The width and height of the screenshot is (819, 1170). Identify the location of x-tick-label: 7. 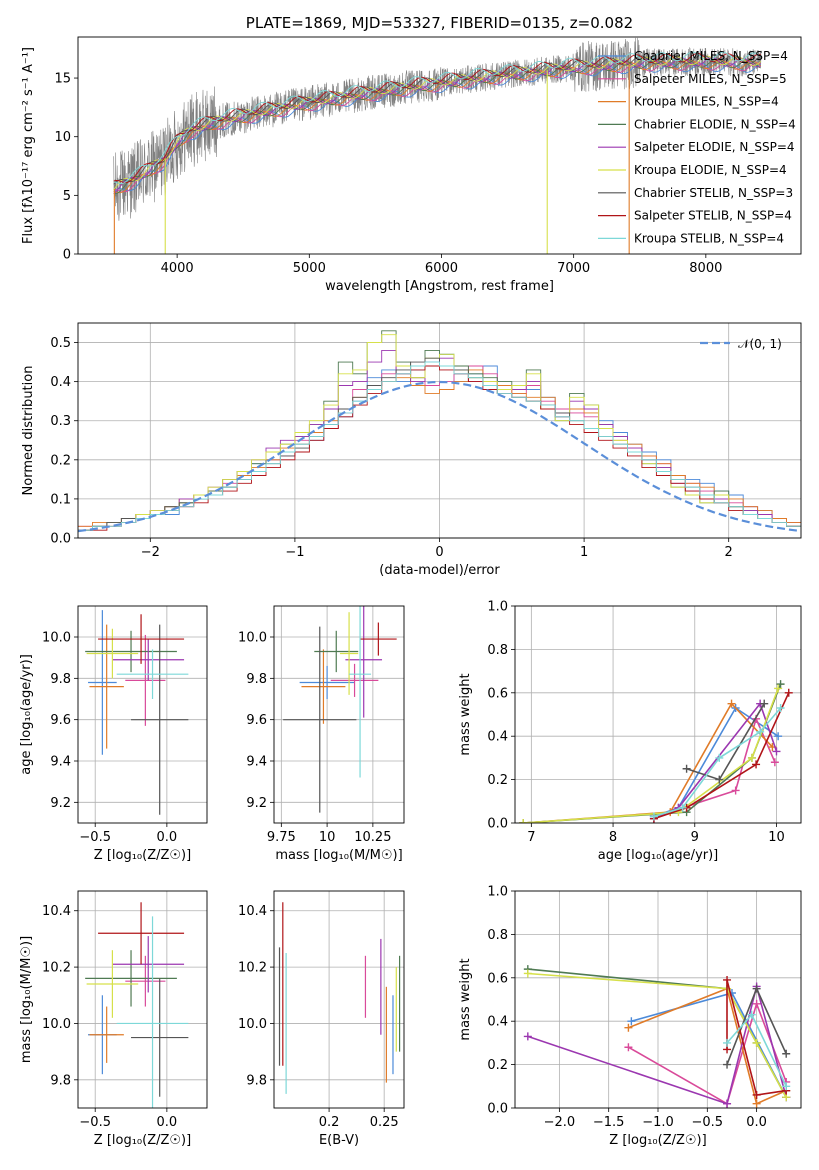
(531, 837).